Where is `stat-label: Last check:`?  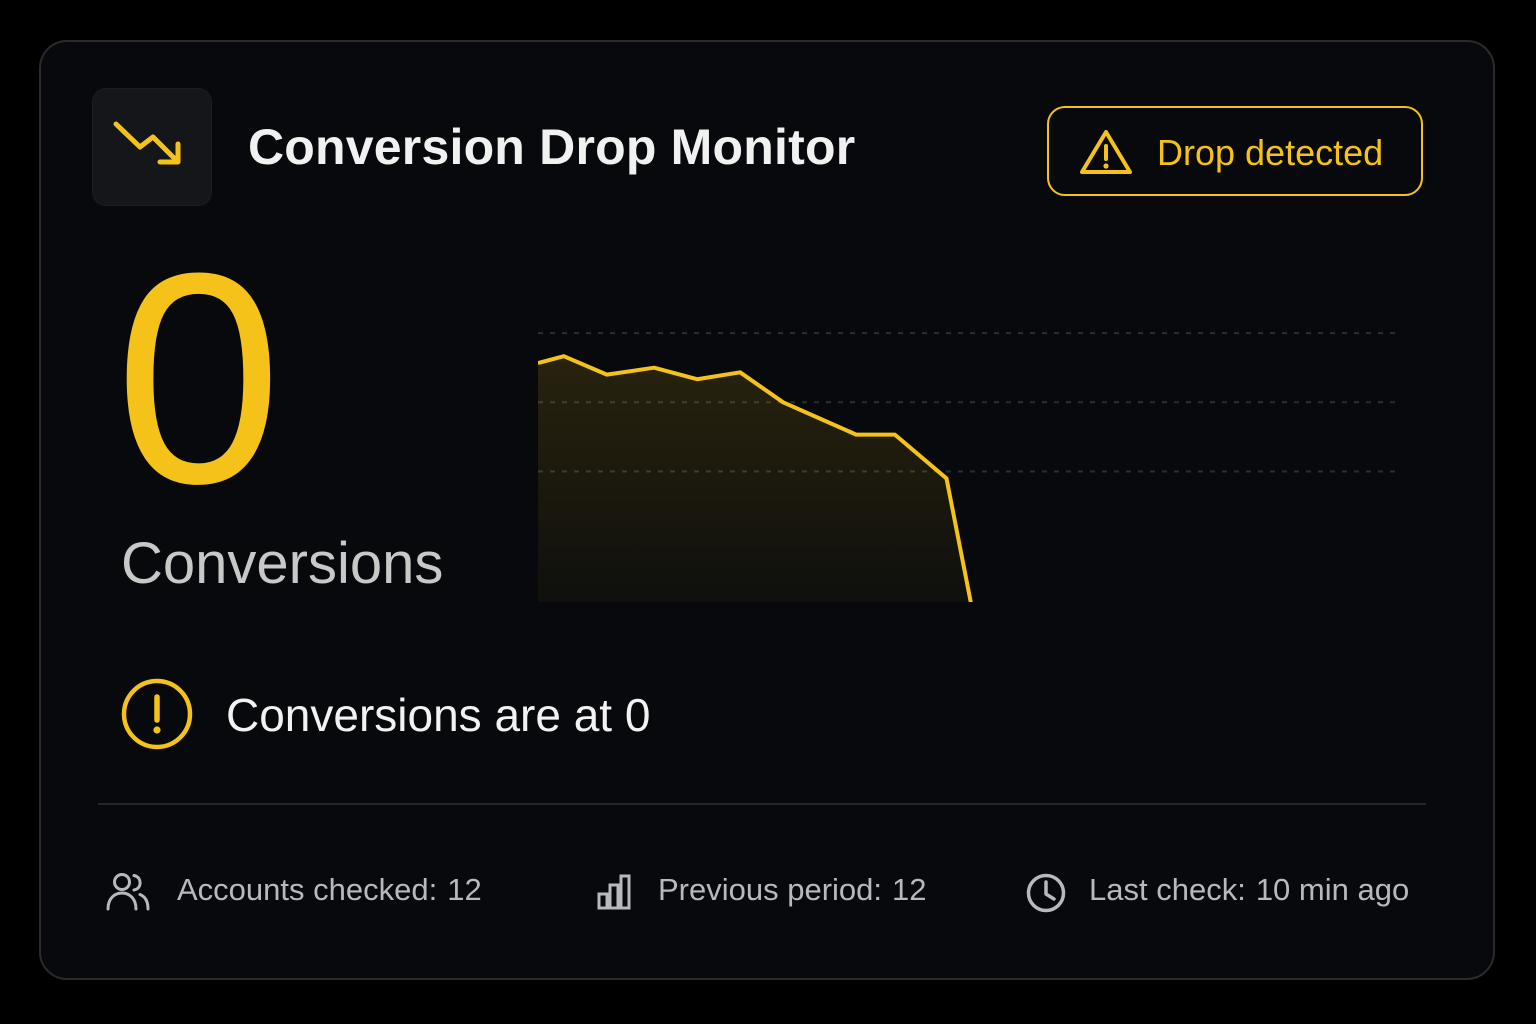
stat-label: Last check: is located at coordinates (1167, 889).